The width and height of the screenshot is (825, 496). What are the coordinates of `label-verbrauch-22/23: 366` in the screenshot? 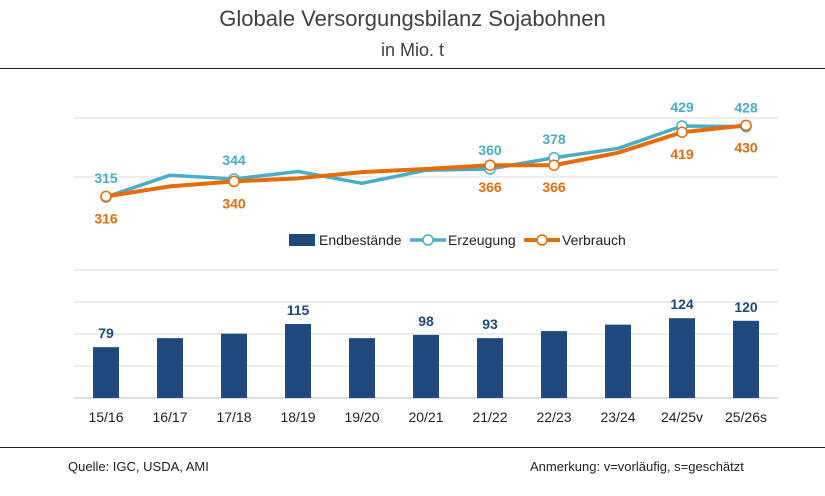 It's located at (554, 187).